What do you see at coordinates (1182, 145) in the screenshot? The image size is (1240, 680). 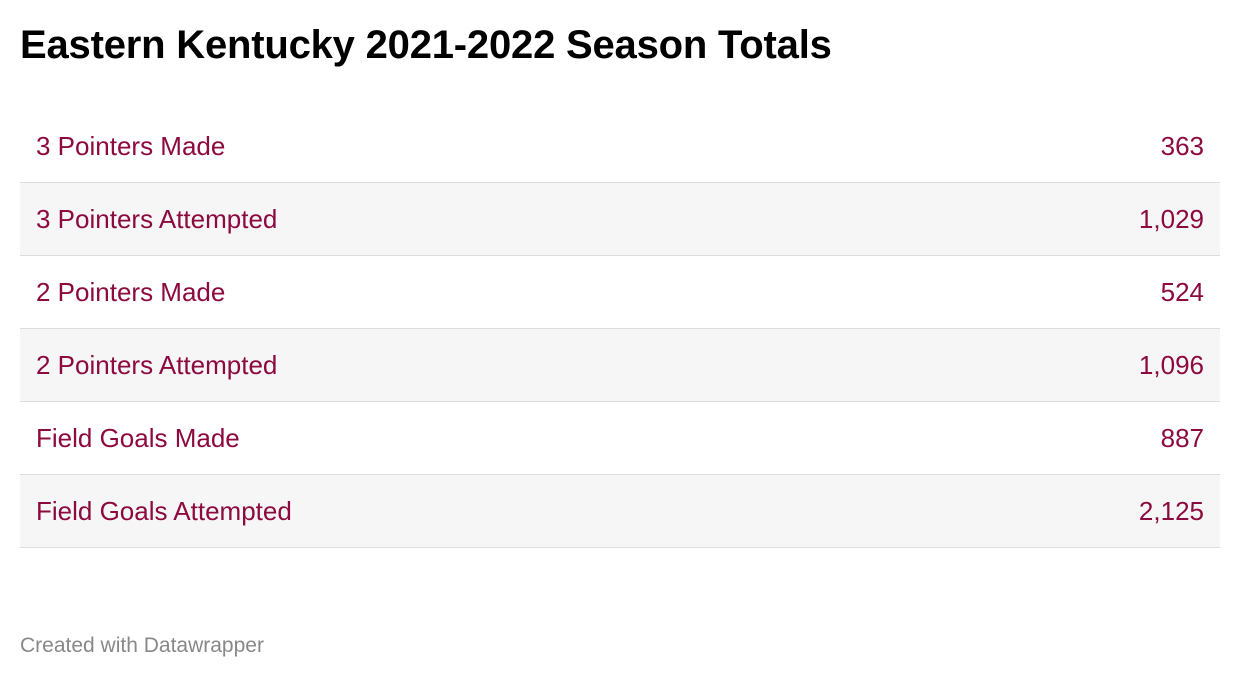 I see `row-value: 363` at bounding box center [1182, 145].